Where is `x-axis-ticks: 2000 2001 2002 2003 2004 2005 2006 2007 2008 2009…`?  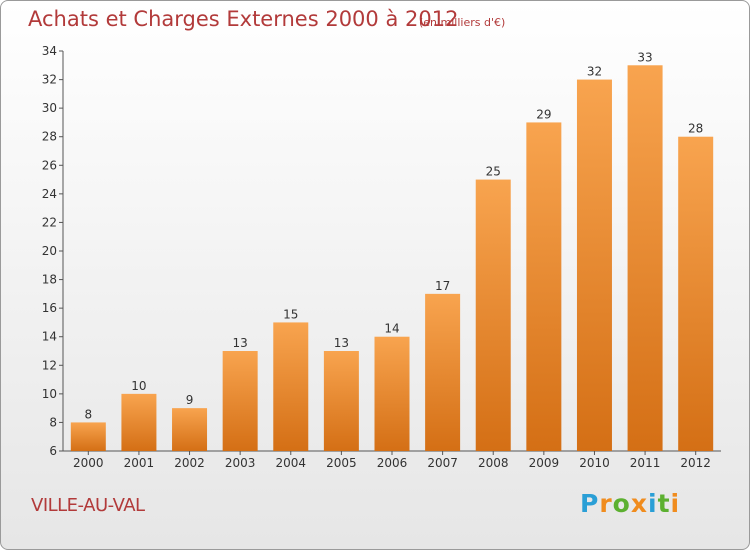 x-axis-ticks: 2000 2001 2002 2003 2004 2005 2006 2007 2008 2009… is located at coordinates (392, 460).